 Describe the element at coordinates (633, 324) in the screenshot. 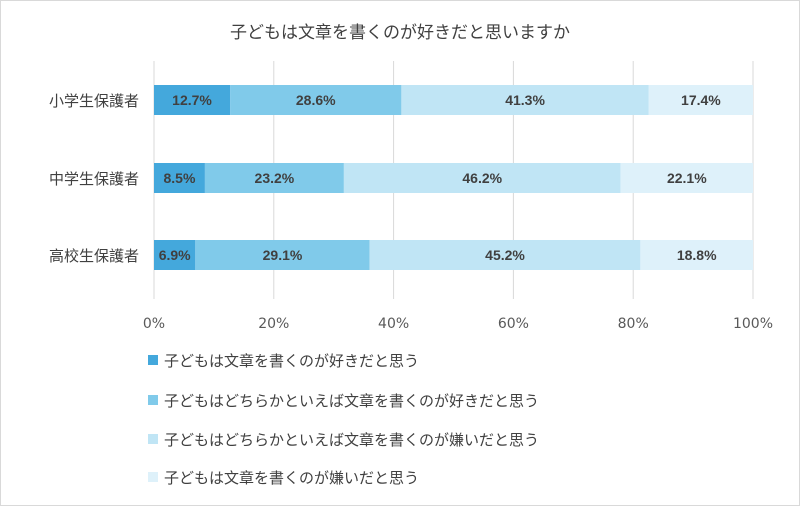

I see `x-tick-label: 80%` at that location.